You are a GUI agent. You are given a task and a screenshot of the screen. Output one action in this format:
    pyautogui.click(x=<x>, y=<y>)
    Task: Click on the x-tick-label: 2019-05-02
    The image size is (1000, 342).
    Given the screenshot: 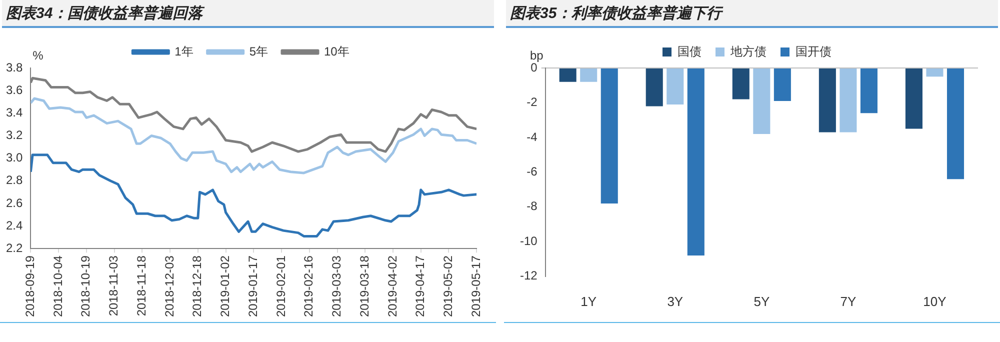 What is the action you would take?
    pyautogui.click(x=448, y=286)
    